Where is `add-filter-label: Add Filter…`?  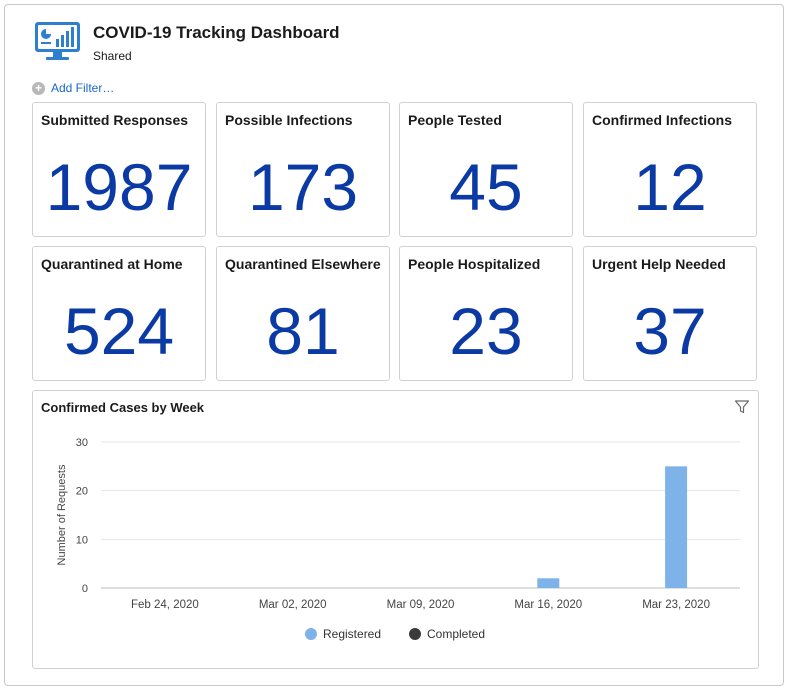
add-filter-label: Add Filter… is located at coordinates (83, 88).